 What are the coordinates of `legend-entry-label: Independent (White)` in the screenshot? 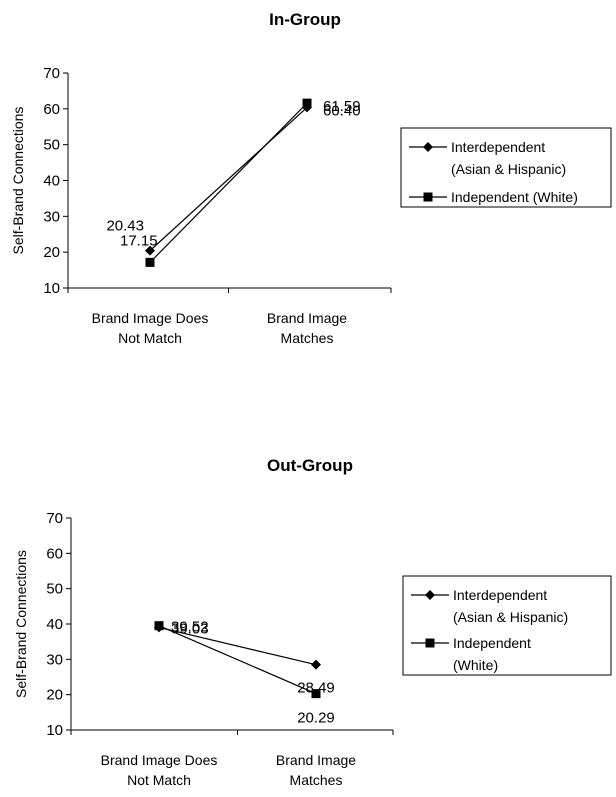 It's located at (514, 197).